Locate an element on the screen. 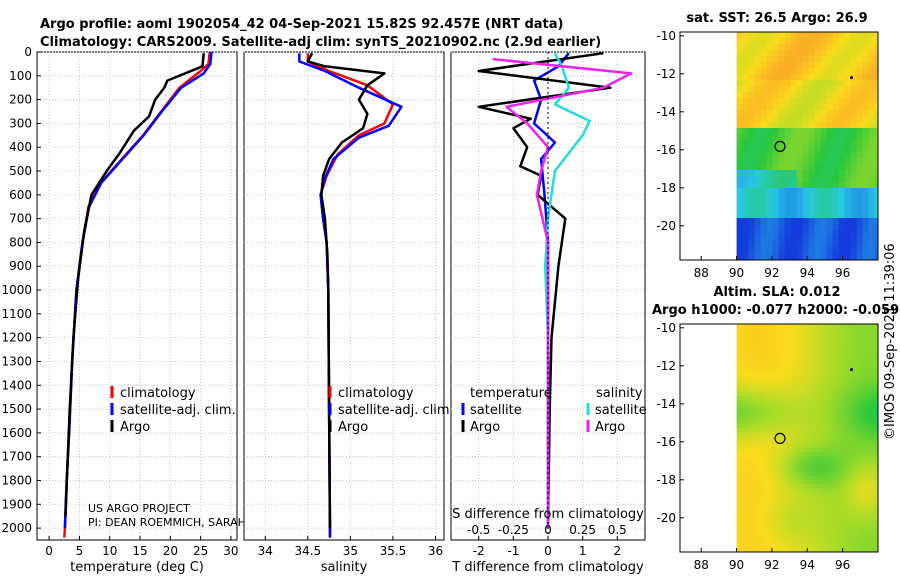 Image resolution: width=900 pixels, height=580 pixels. sst-map-frame is located at coordinates (779, 146).